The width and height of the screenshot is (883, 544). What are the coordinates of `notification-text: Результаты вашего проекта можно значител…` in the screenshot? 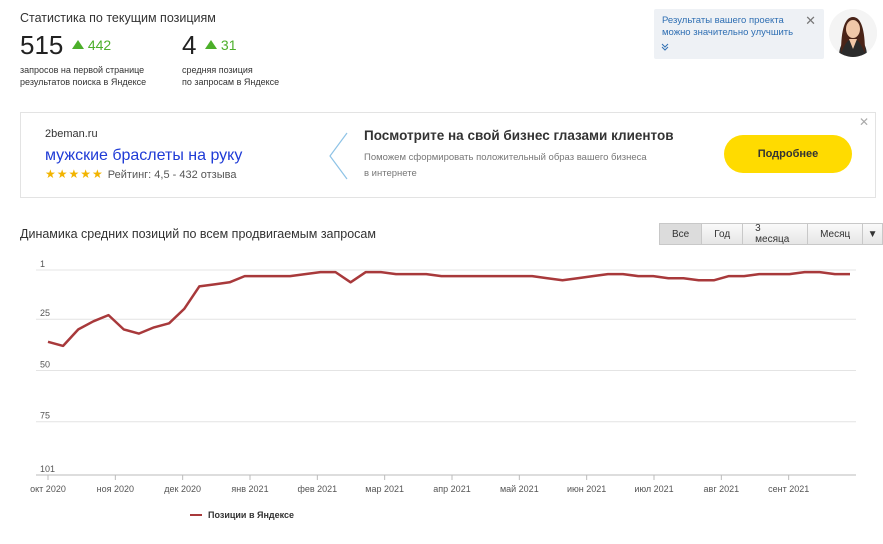 It's located at (728, 26).